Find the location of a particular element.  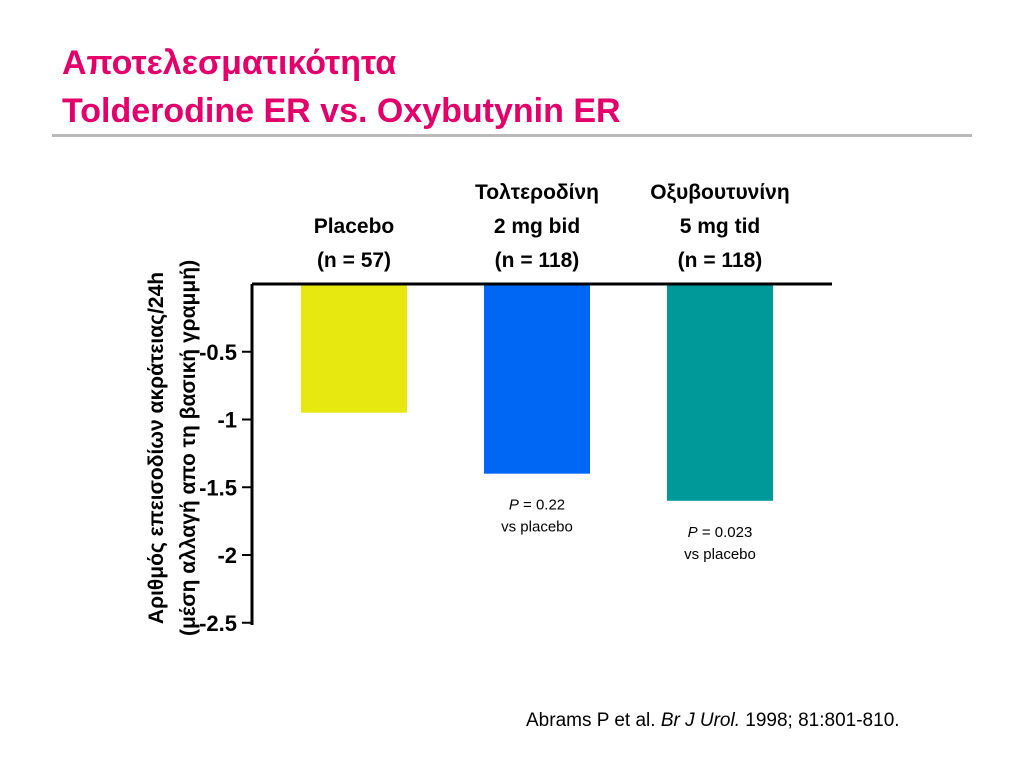

y-tick-label: -2.5 is located at coordinates (218, 623).